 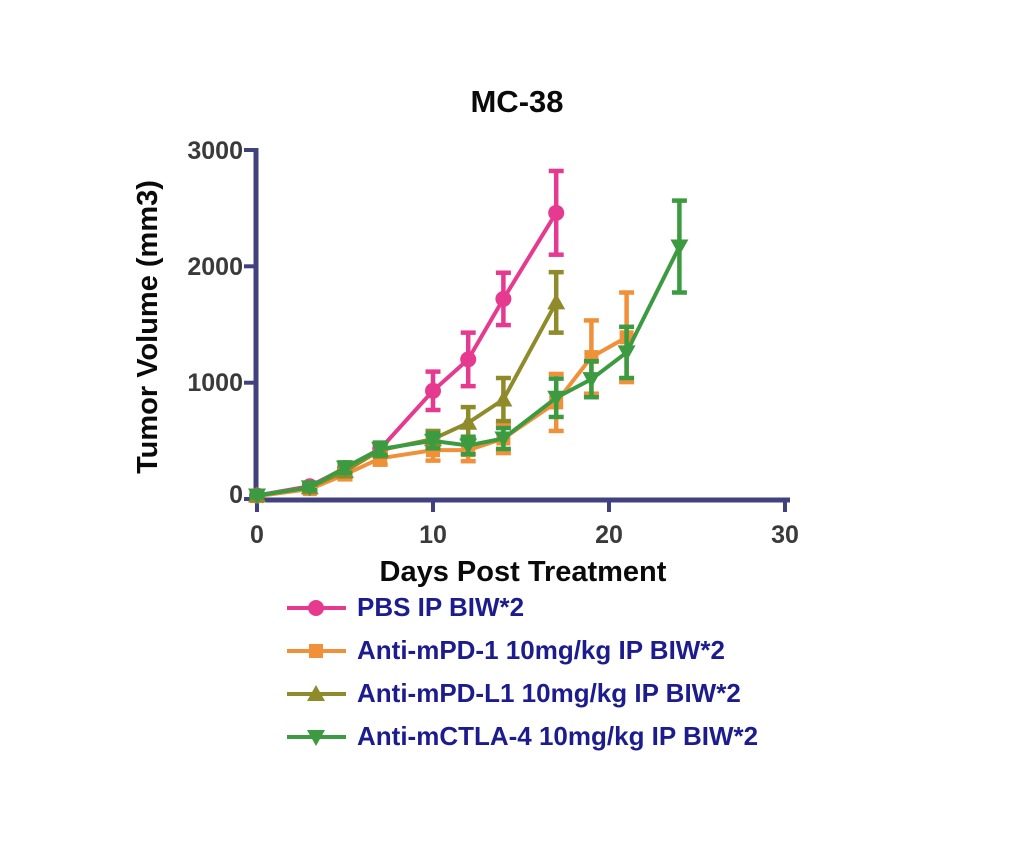 What do you see at coordinates (609, 535) in the screenshot?
I see `x-tick-label-20: 20` at bounding box center [609, 535].